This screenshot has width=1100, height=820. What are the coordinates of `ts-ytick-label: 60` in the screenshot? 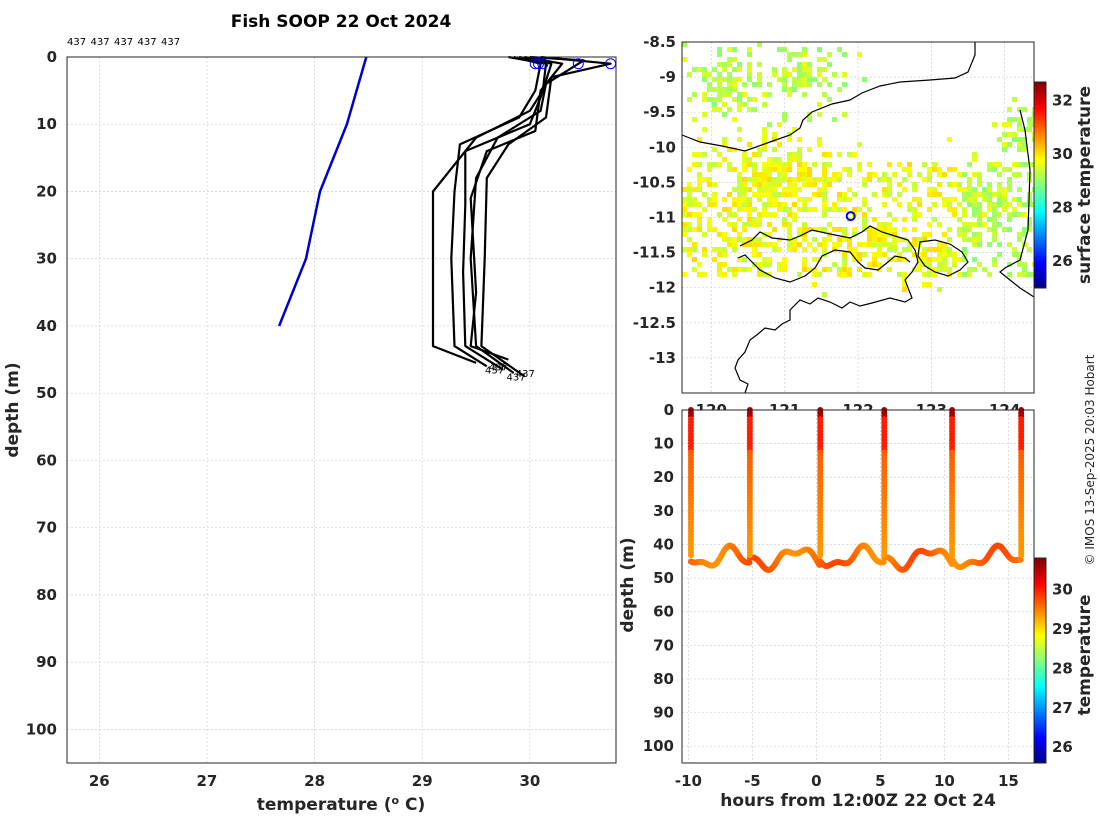 It's located at (663, 612).